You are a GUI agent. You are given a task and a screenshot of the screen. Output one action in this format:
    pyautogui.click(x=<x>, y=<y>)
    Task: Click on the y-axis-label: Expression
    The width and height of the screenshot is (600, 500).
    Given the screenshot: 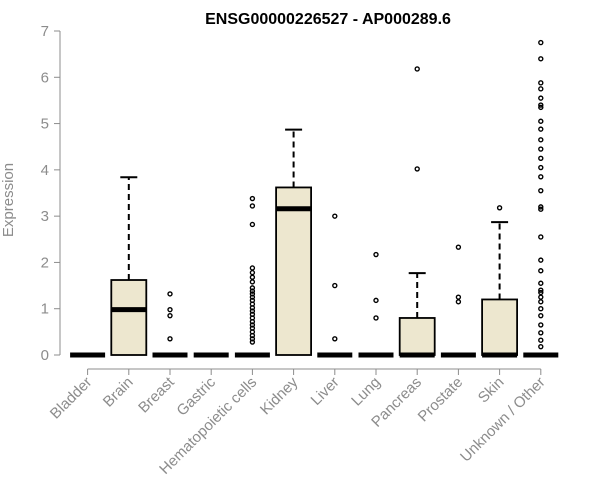 What is the action you would take?
    pyautogui.click(x=8, y=200)
    